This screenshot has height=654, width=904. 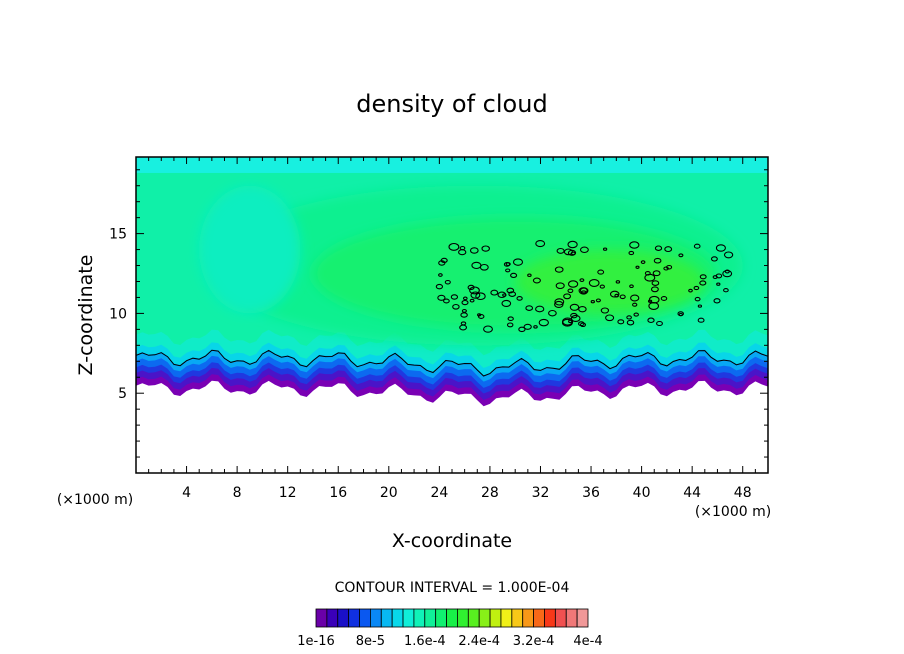 What do you see at coordinates (451, 104) in the screenshot?
I see `chart-title: density of cloud` at bounding box center [451, 104].